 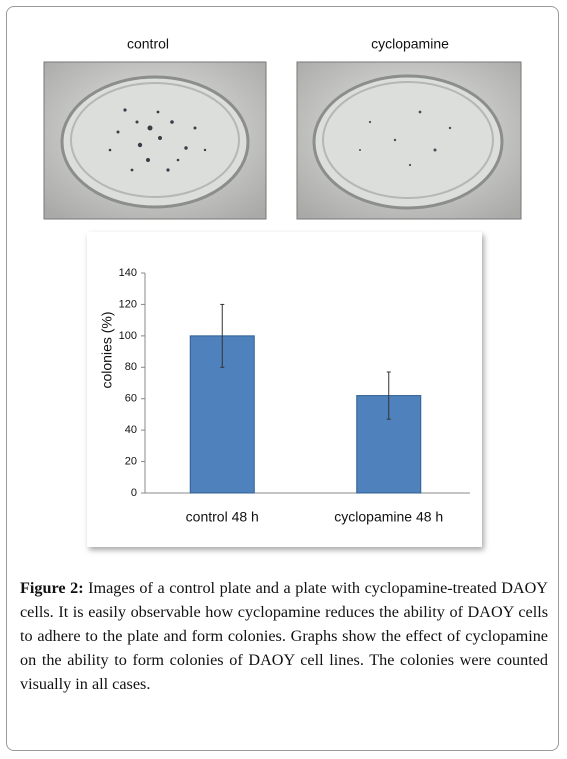 What do you see at coordinates (52, 588) in the screenshot?
I see `caption-label: Figure 2:` at bounding box center [52, 588].